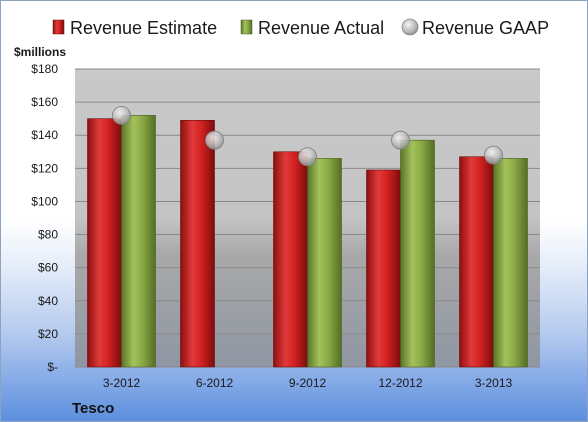 The height and width of the screenshot is (422, 588). What do you see at coordinates (48, 268) in the screenshot?
I see `y-tick-label: $60` at bounding box center [48, 268].